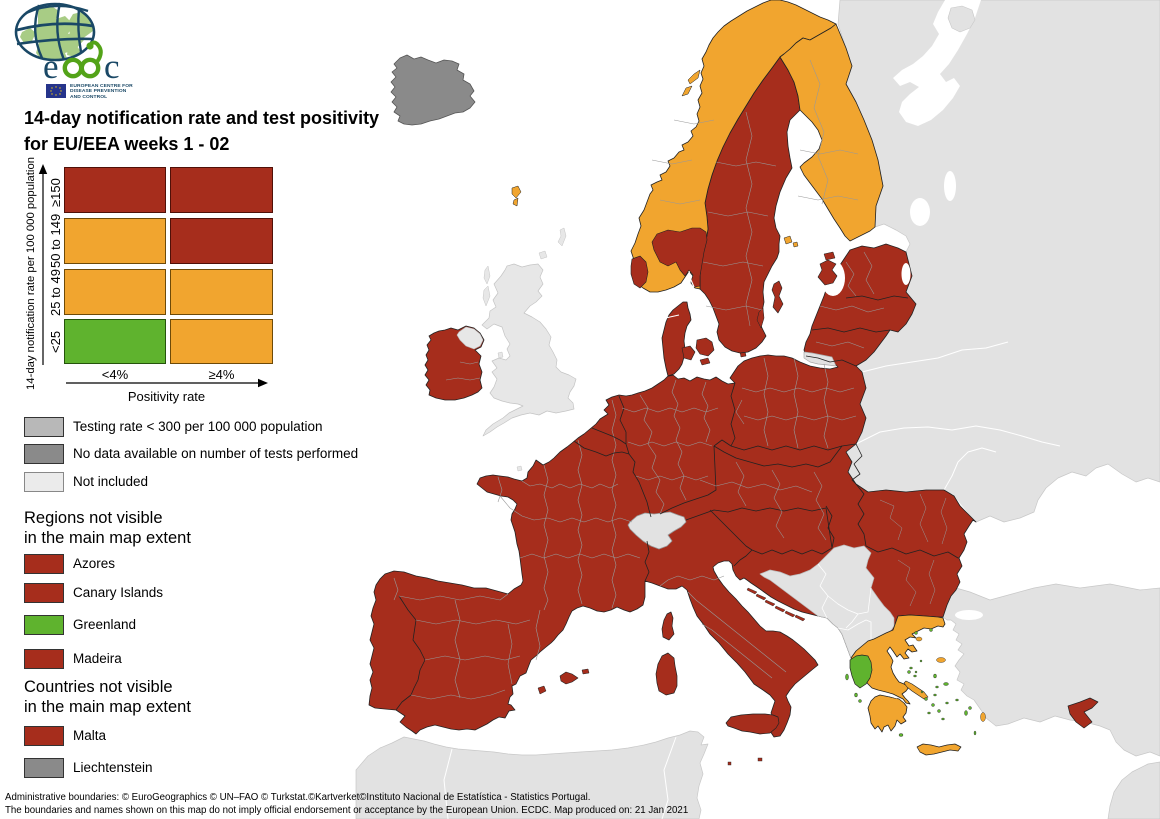 The width and height of the screenshot is (1160, 819). Describe the element at coordinates (112, 66) in the screenshot. I see `svg-text: c` at that location.